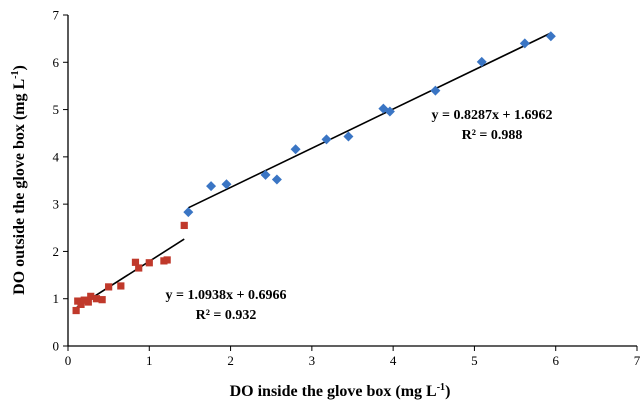 Image resolution: width=643 pixels, height=404 pixels. Describe the element at coordinates (56, 251) in the screenshot. I see `y-tick-label: 2` at that location.